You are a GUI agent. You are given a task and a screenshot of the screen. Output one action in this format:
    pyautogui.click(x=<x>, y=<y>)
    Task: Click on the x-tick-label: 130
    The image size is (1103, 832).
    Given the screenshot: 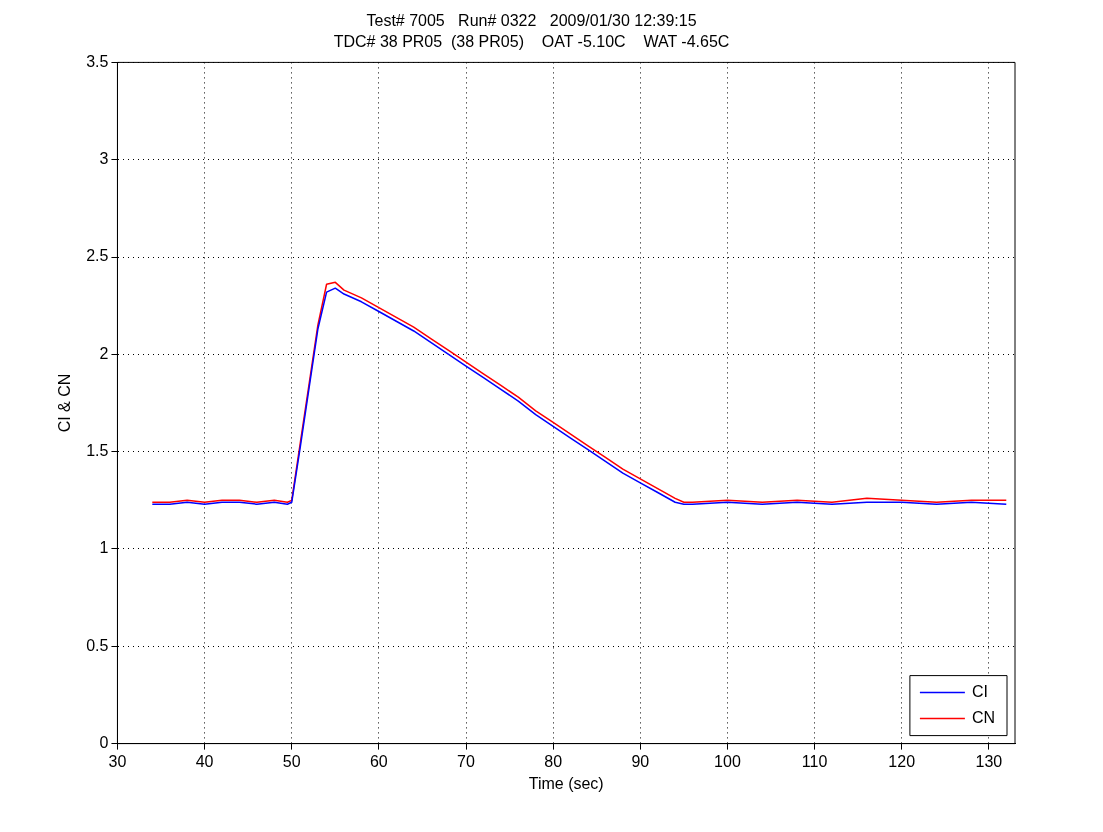 What is the action you would take?
    pyautogui.click(x=989, y=761)
    